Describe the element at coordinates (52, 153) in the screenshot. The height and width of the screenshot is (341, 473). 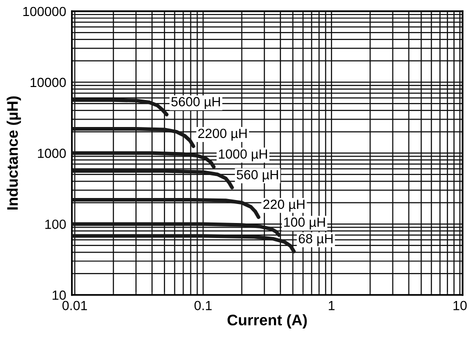
I see `y-tick-label: 1000` at that location.